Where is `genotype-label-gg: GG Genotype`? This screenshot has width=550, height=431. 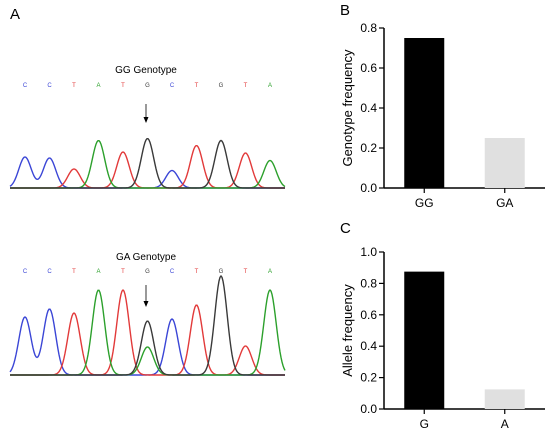
genotype-label-gg: GG Genotype is located at coordinates (146, 70).